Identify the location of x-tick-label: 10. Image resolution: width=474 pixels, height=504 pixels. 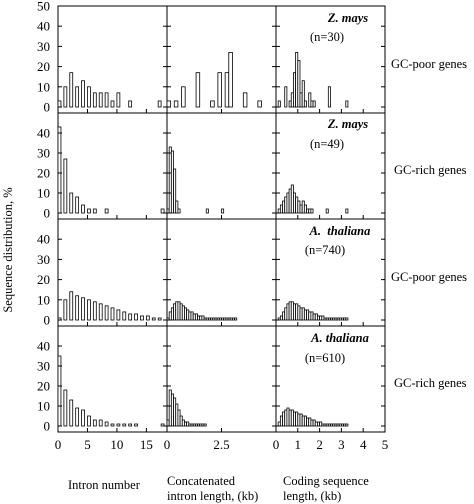
(116, 444).